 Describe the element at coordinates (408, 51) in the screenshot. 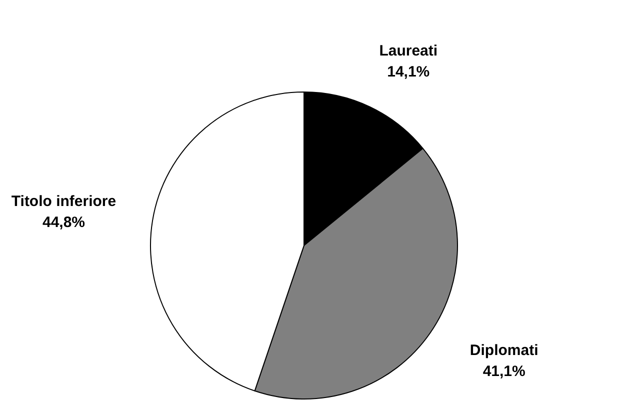

I see `slice-label: Laureati` at that location.